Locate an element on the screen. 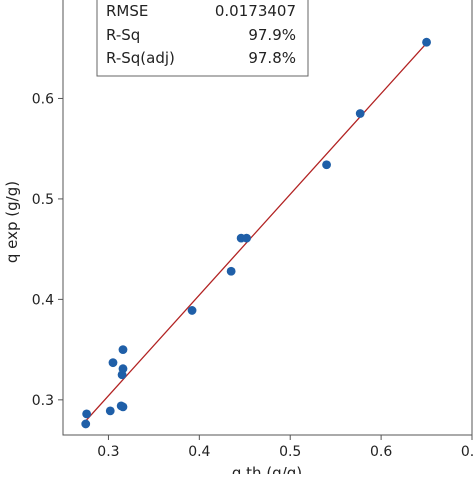 The height and width of the screenshot is (478, 474). stats-box-border is located at coordinates (202, 38).